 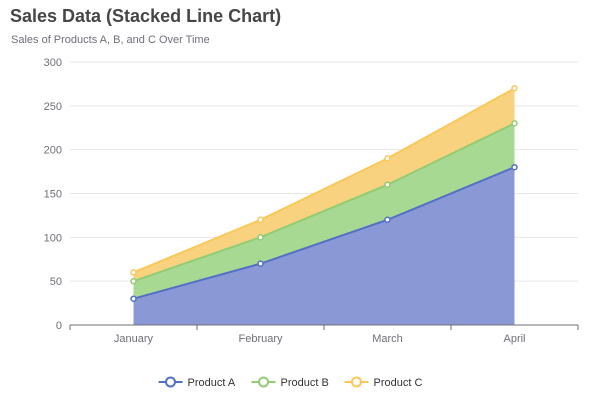 What do you see at coordinates (53, 63) in the screenshot?
I see `y-tick-label: 300` at bounding box center [53, 63].